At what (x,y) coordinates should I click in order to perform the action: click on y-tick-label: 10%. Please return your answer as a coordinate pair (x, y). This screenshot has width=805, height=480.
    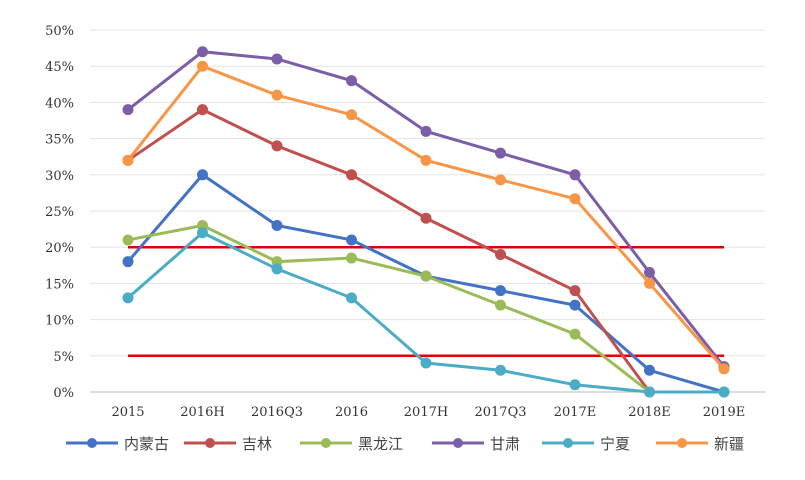
    Looking at the image, I should click on (59, 321).